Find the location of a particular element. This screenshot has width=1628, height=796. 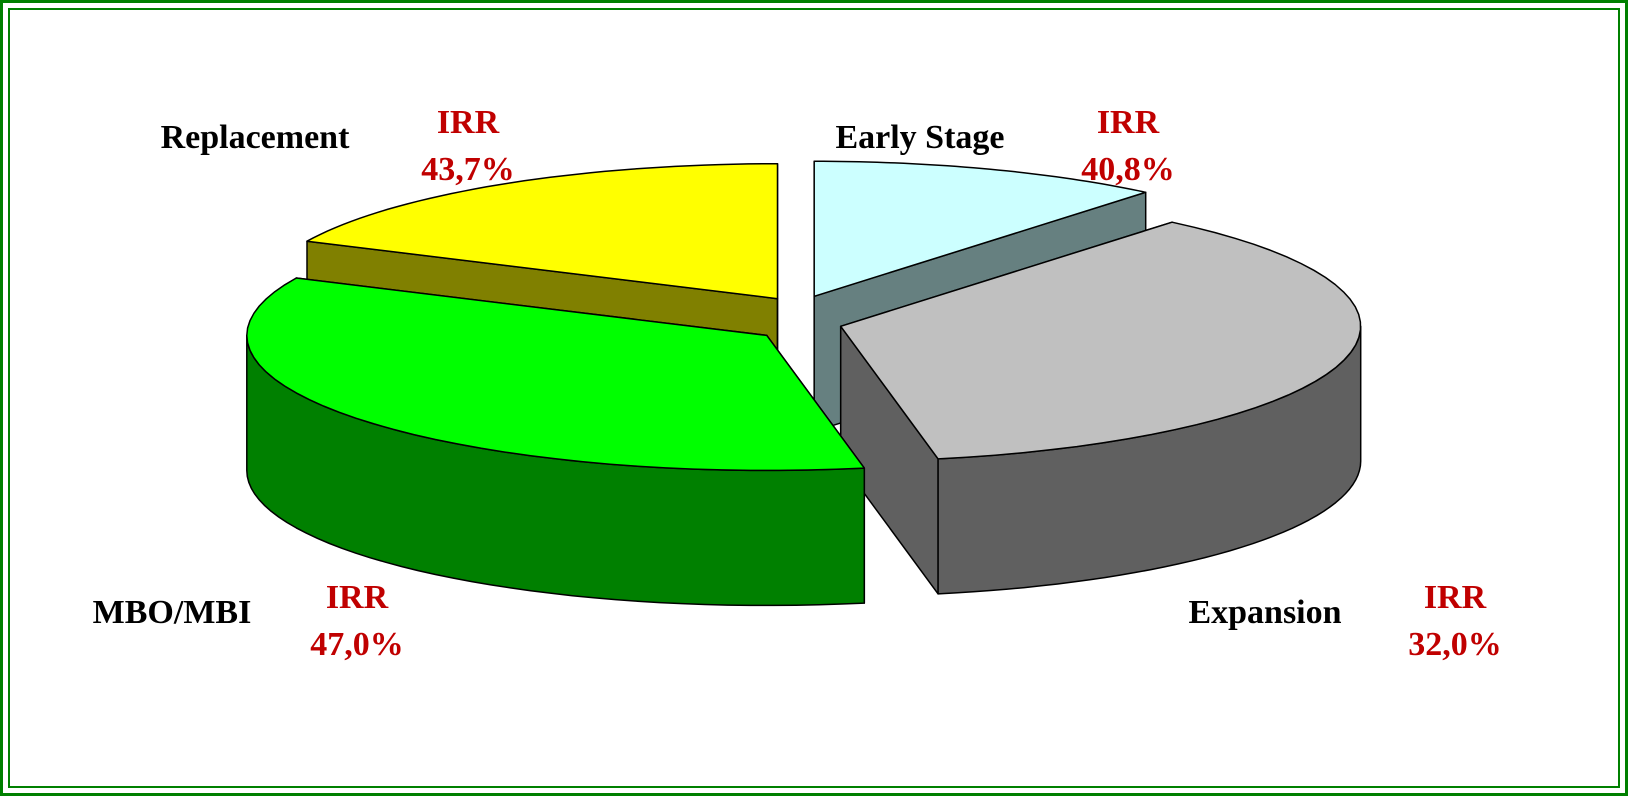

category-label: Expansion is located at coordinates (1264, 612).